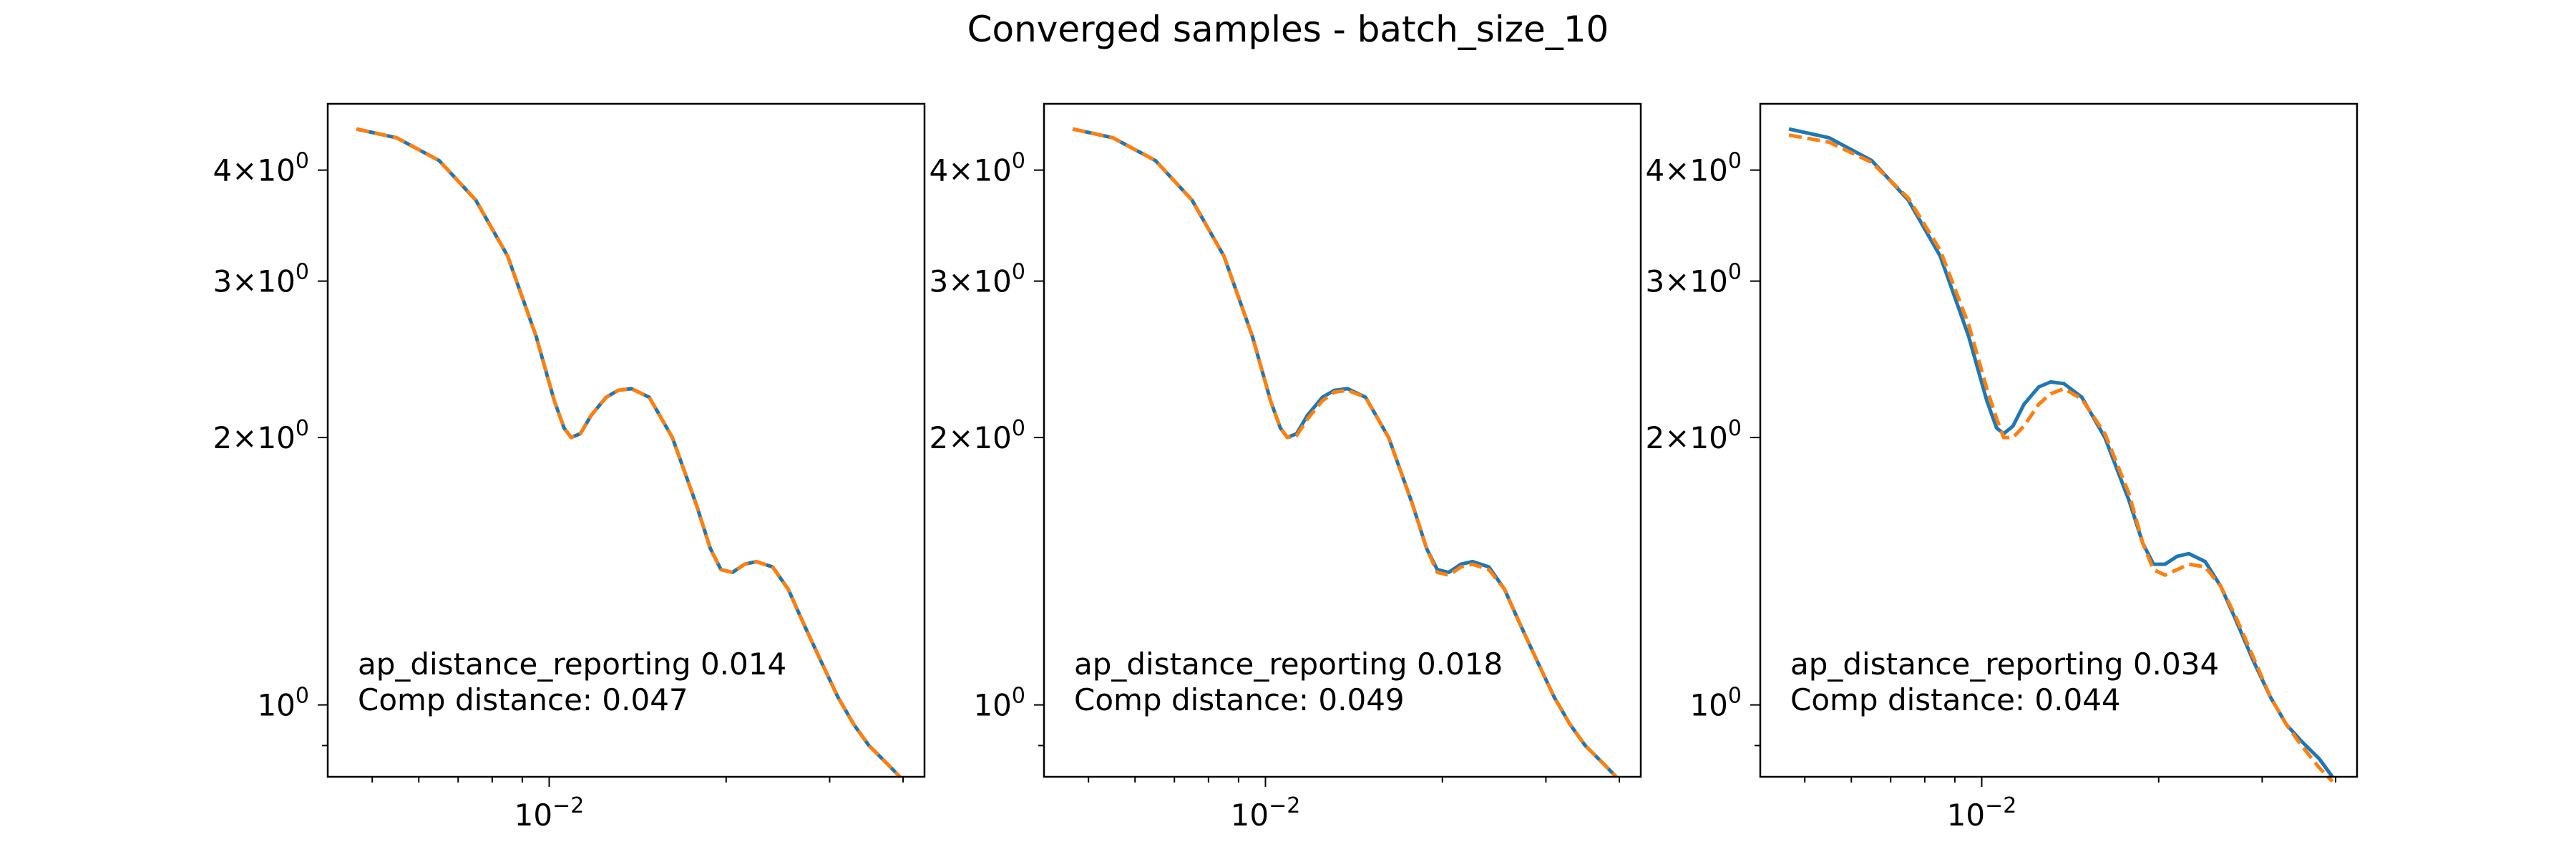  Describe the element at coordinates (1288, 664) in the screenshot. I see `annotation-line-1: ap_distance_reporting 0.018` at that location.